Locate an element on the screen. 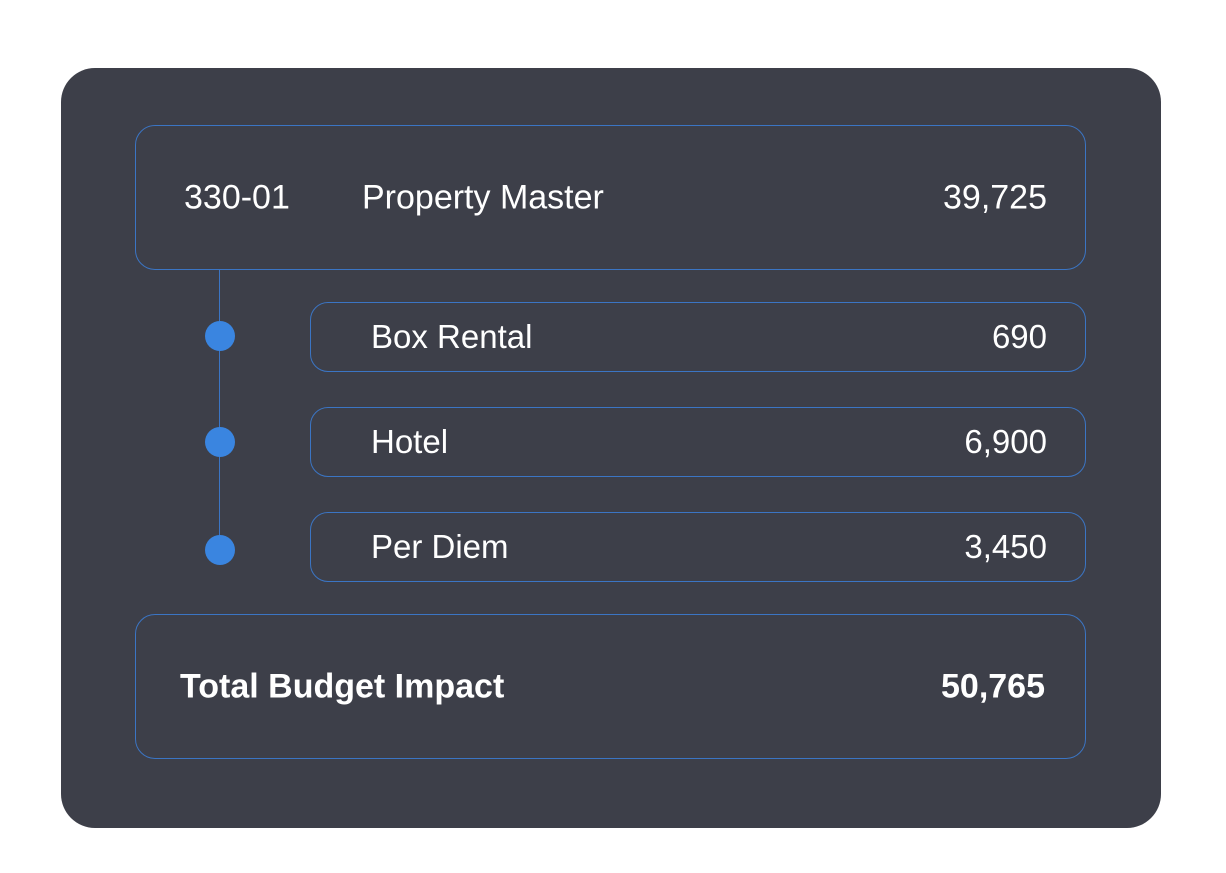 The width and height of the screenshot is (1226, 873). line-item-label: Box Rental is located at coordinates (452, 336).